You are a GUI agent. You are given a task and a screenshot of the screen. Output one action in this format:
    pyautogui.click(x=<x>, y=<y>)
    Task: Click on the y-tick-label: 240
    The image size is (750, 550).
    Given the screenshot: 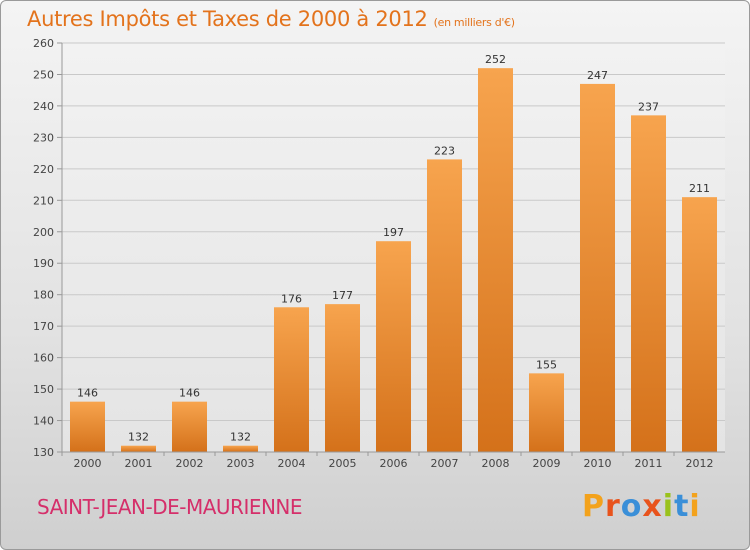 What is the action you would take?
    pyautogui.click(x=43, y=106)
    